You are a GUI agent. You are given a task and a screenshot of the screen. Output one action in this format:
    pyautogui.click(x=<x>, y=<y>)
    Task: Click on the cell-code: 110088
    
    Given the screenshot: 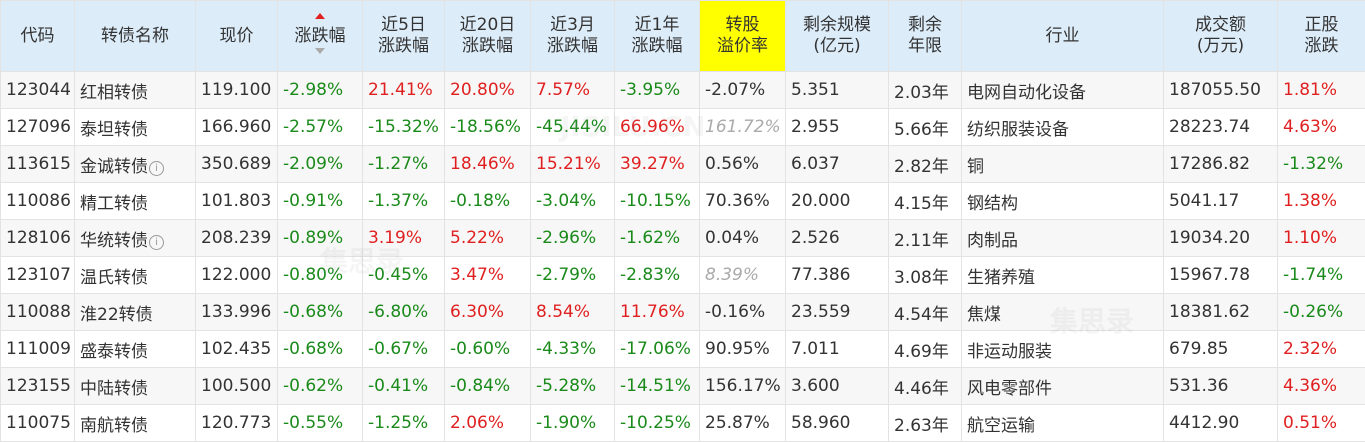 What is the action you would take?
    pyautogui.click(x=38, y=312)
    